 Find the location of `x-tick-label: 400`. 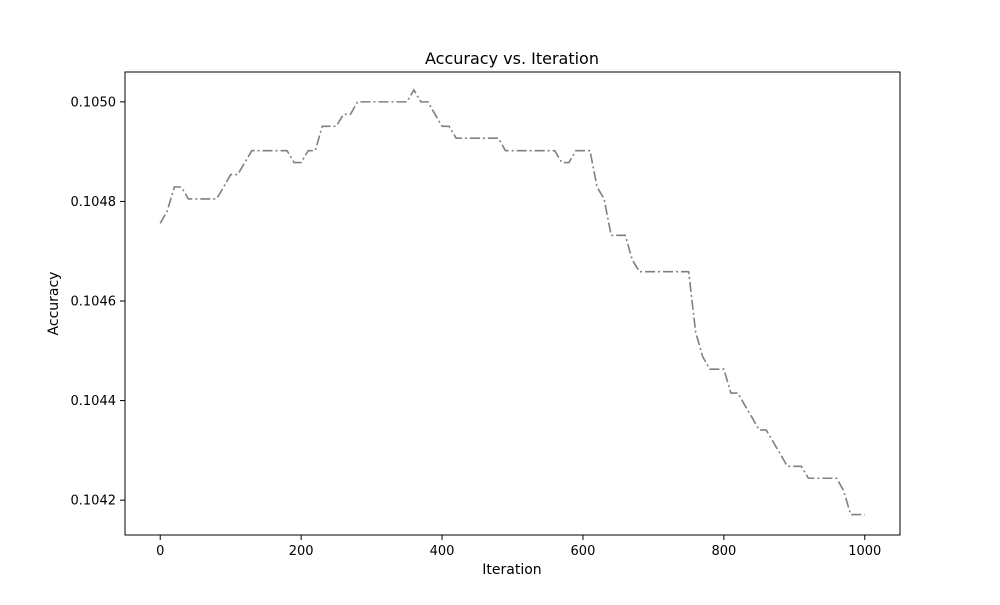

x-tick-label: 400 is located at coordinates (442, 551).